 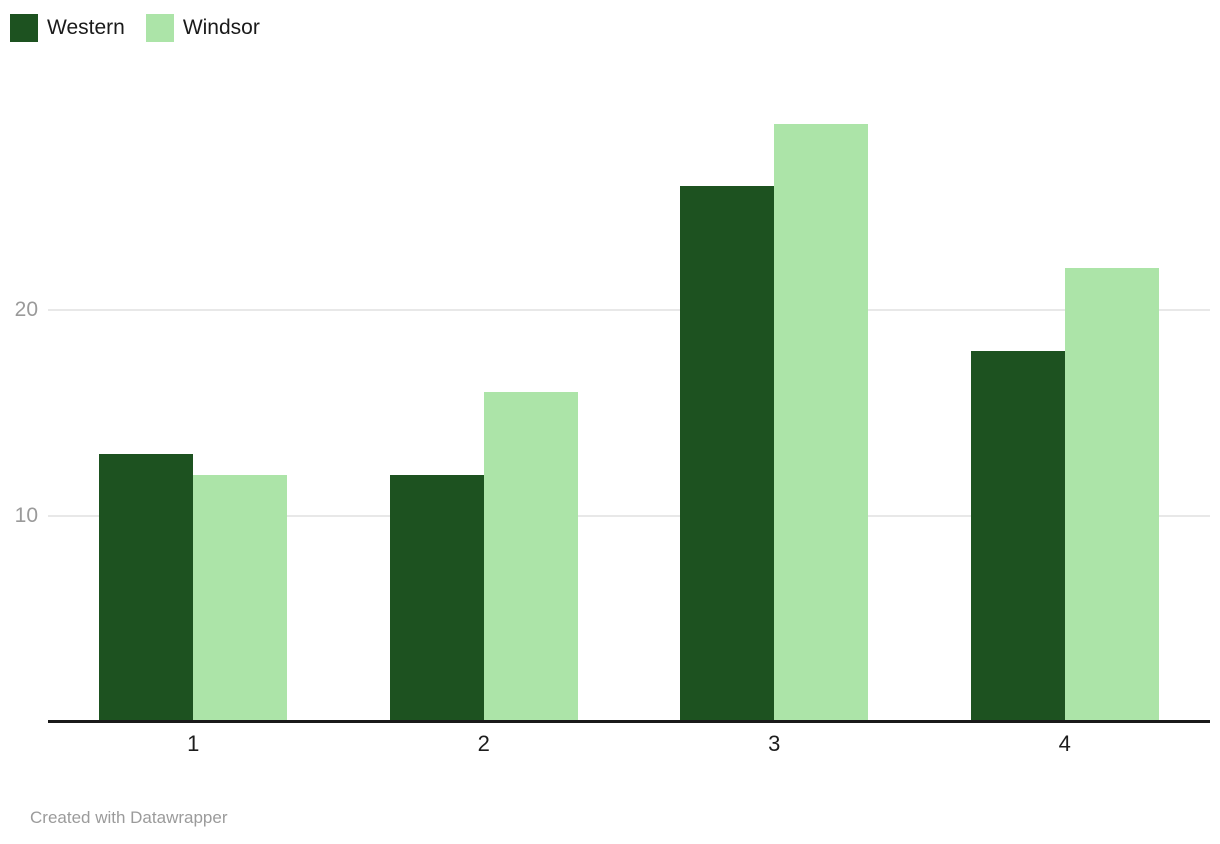 What do you see at coordinates (221, 27) in the screenshot?
I see `legend-label: Windsor` at bounding box center [221, 27].